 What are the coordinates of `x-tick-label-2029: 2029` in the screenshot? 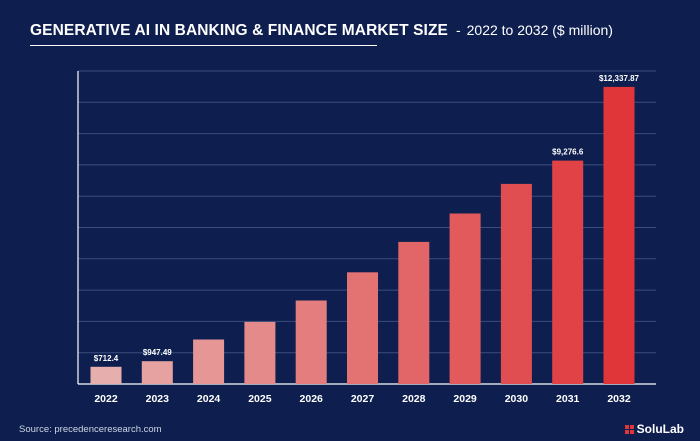 It's located at (465, 399).